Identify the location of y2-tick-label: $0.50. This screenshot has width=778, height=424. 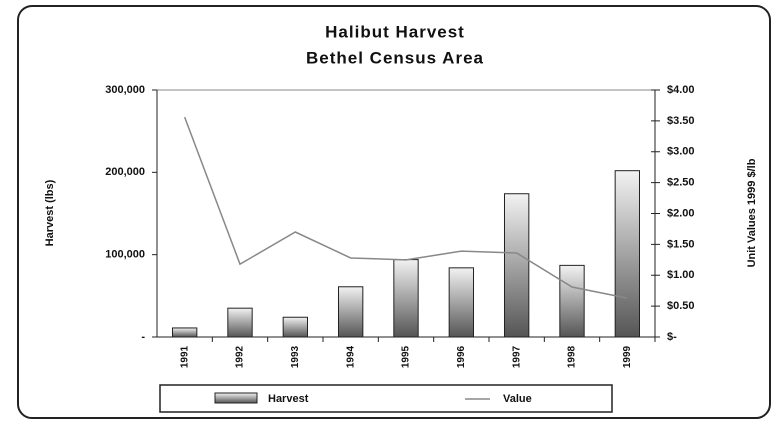
(681, 306).